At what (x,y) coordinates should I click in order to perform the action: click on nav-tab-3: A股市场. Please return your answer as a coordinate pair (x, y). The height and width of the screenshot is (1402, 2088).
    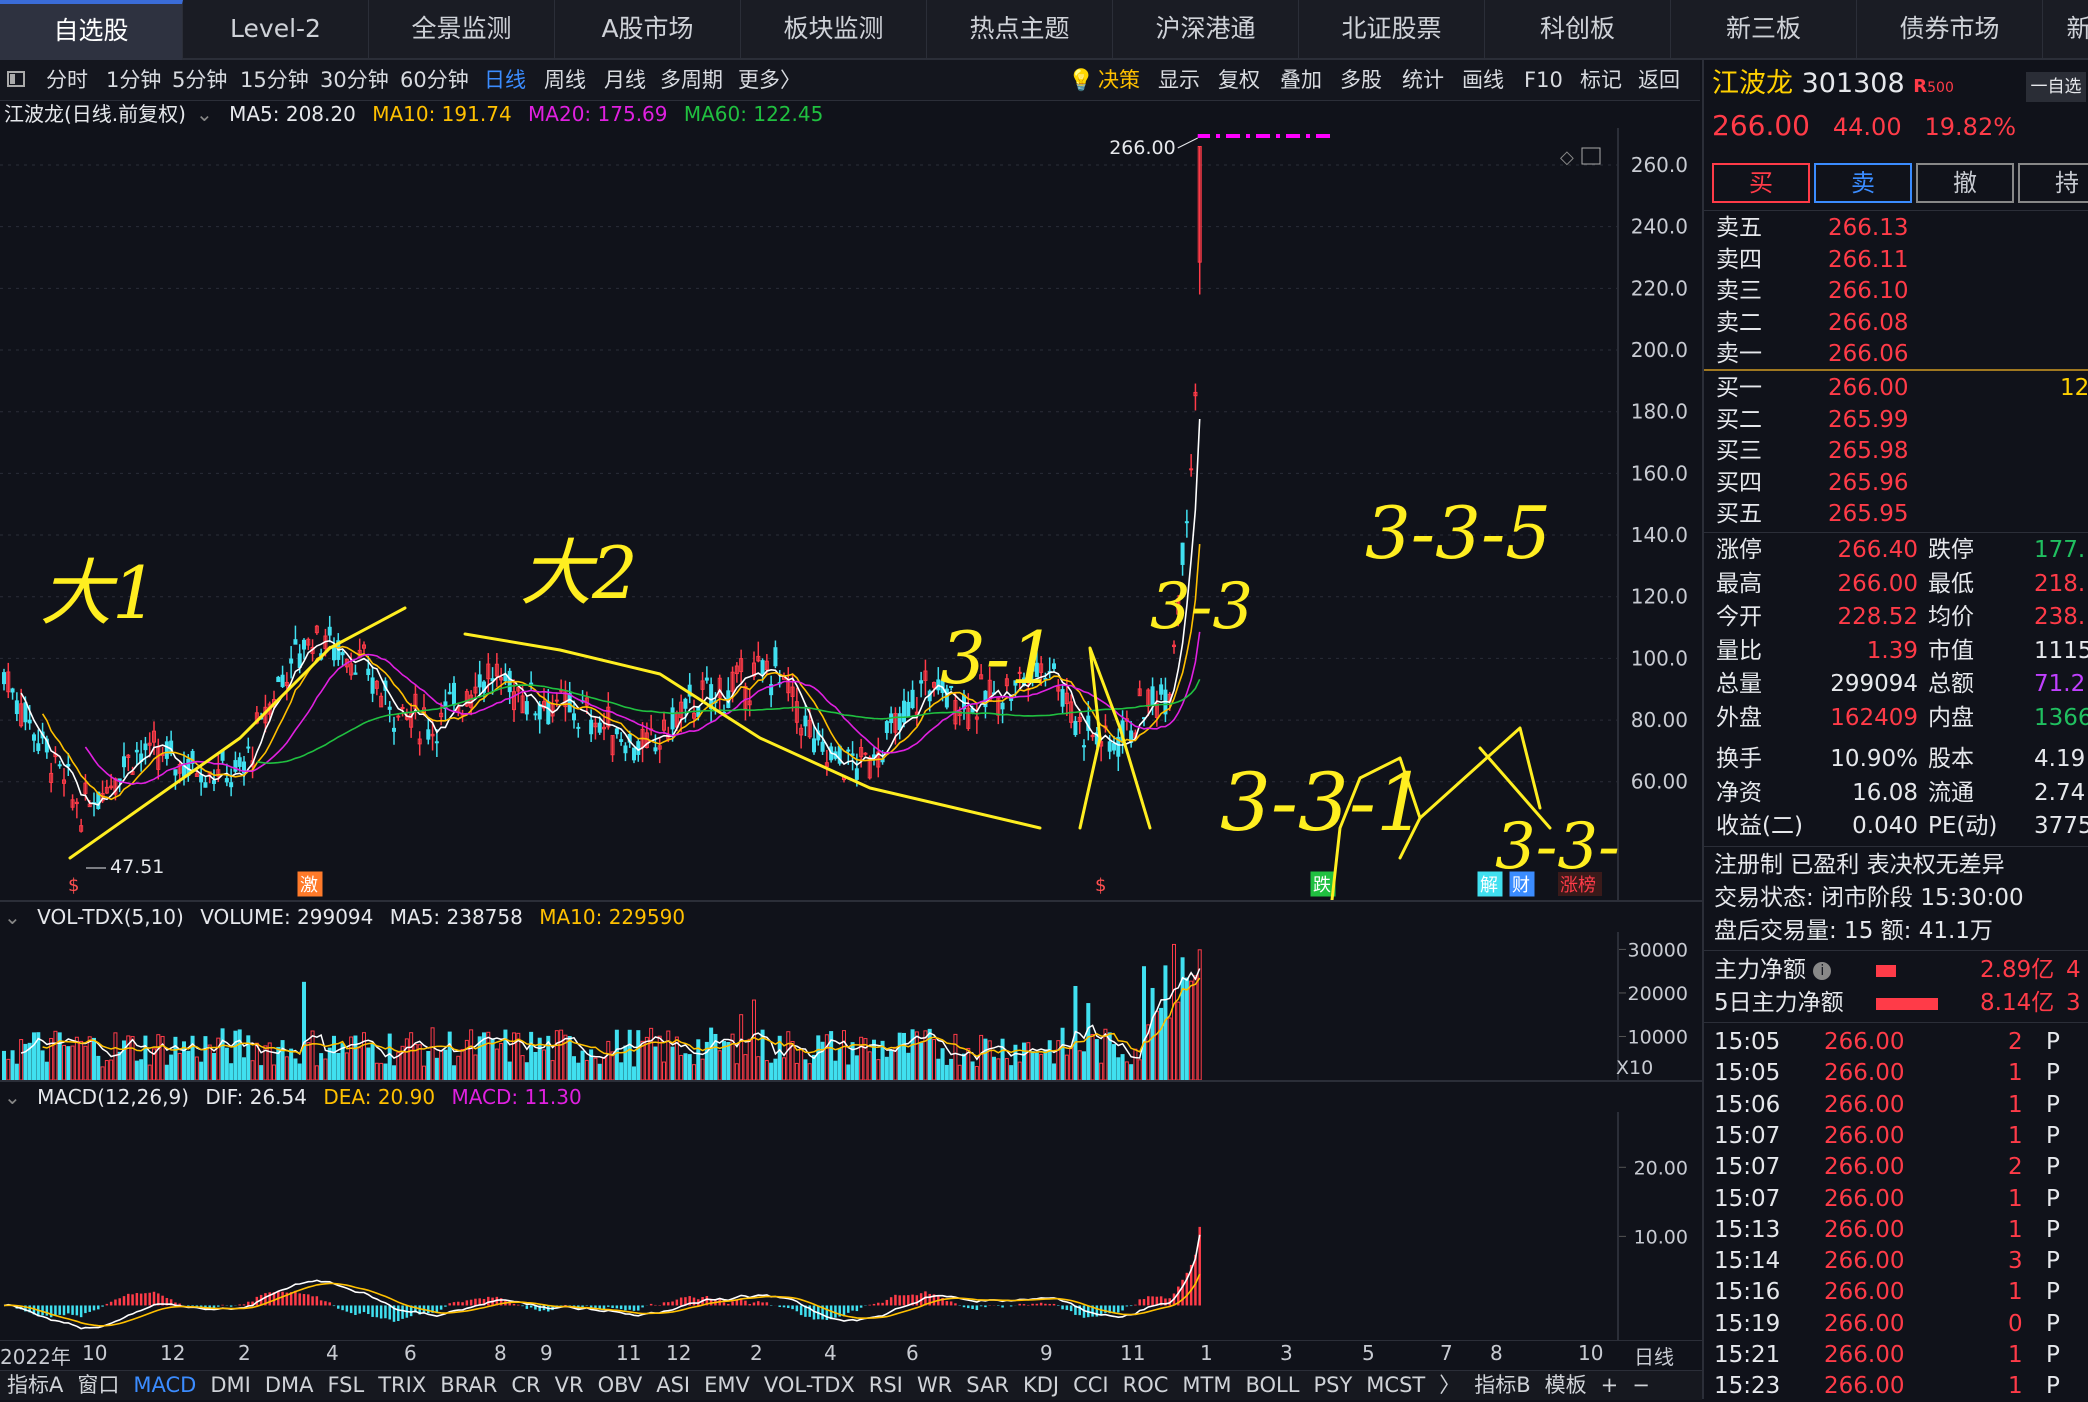
    Looking at the image, I should click on (648, 29).